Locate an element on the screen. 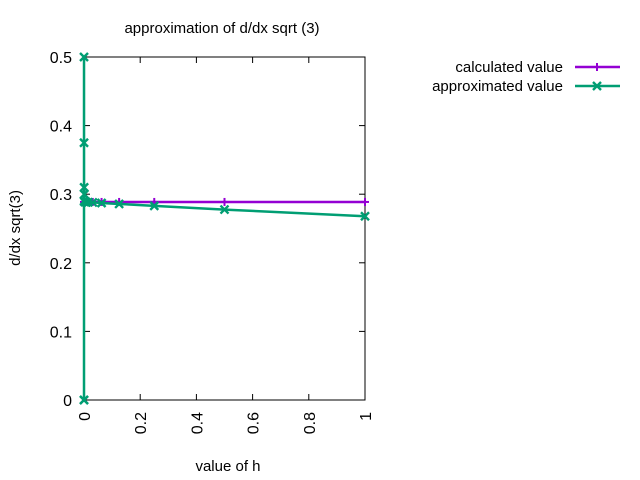  y-tick-label: 0.3 is located at coordinates (61, 195).